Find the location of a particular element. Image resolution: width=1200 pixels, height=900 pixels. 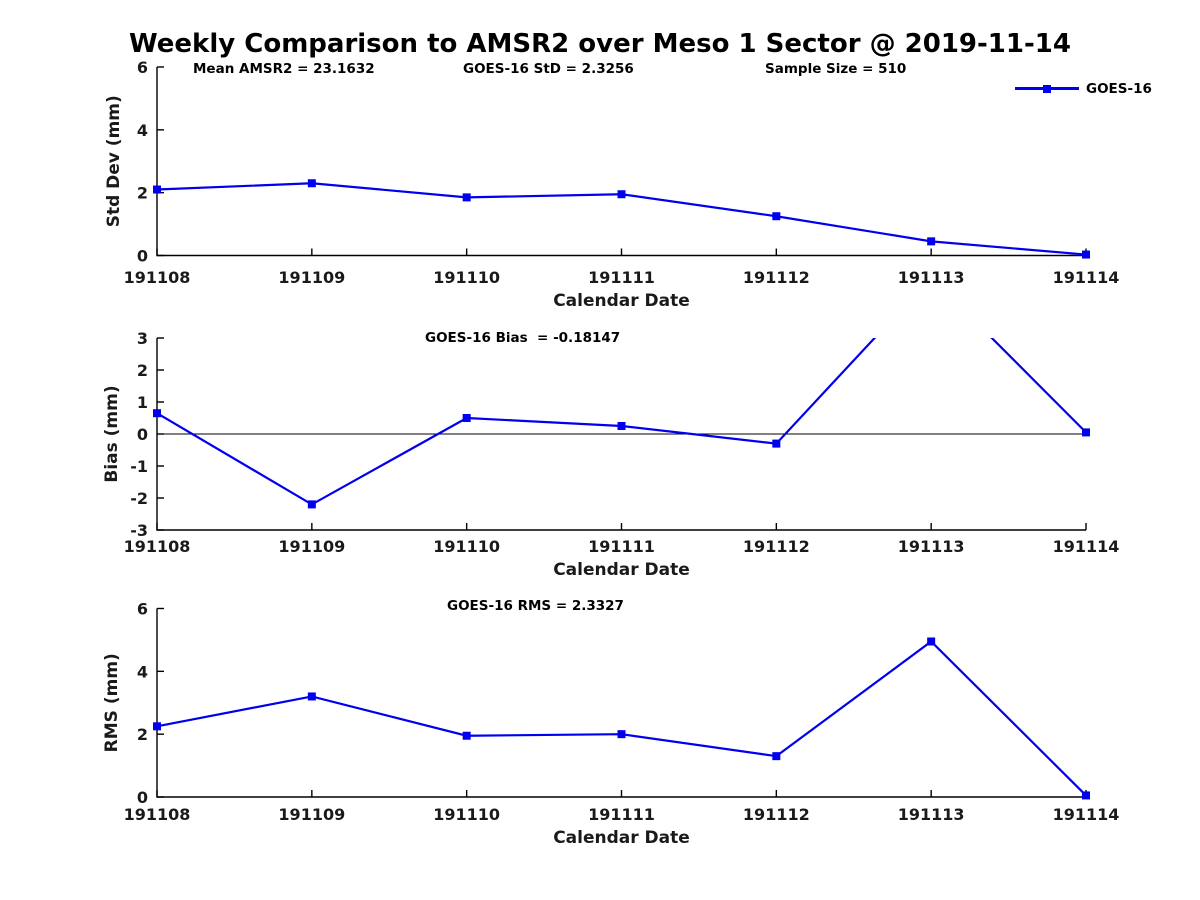

annotation-text: Sample Size = 510 is located at coordinates (835, 69).